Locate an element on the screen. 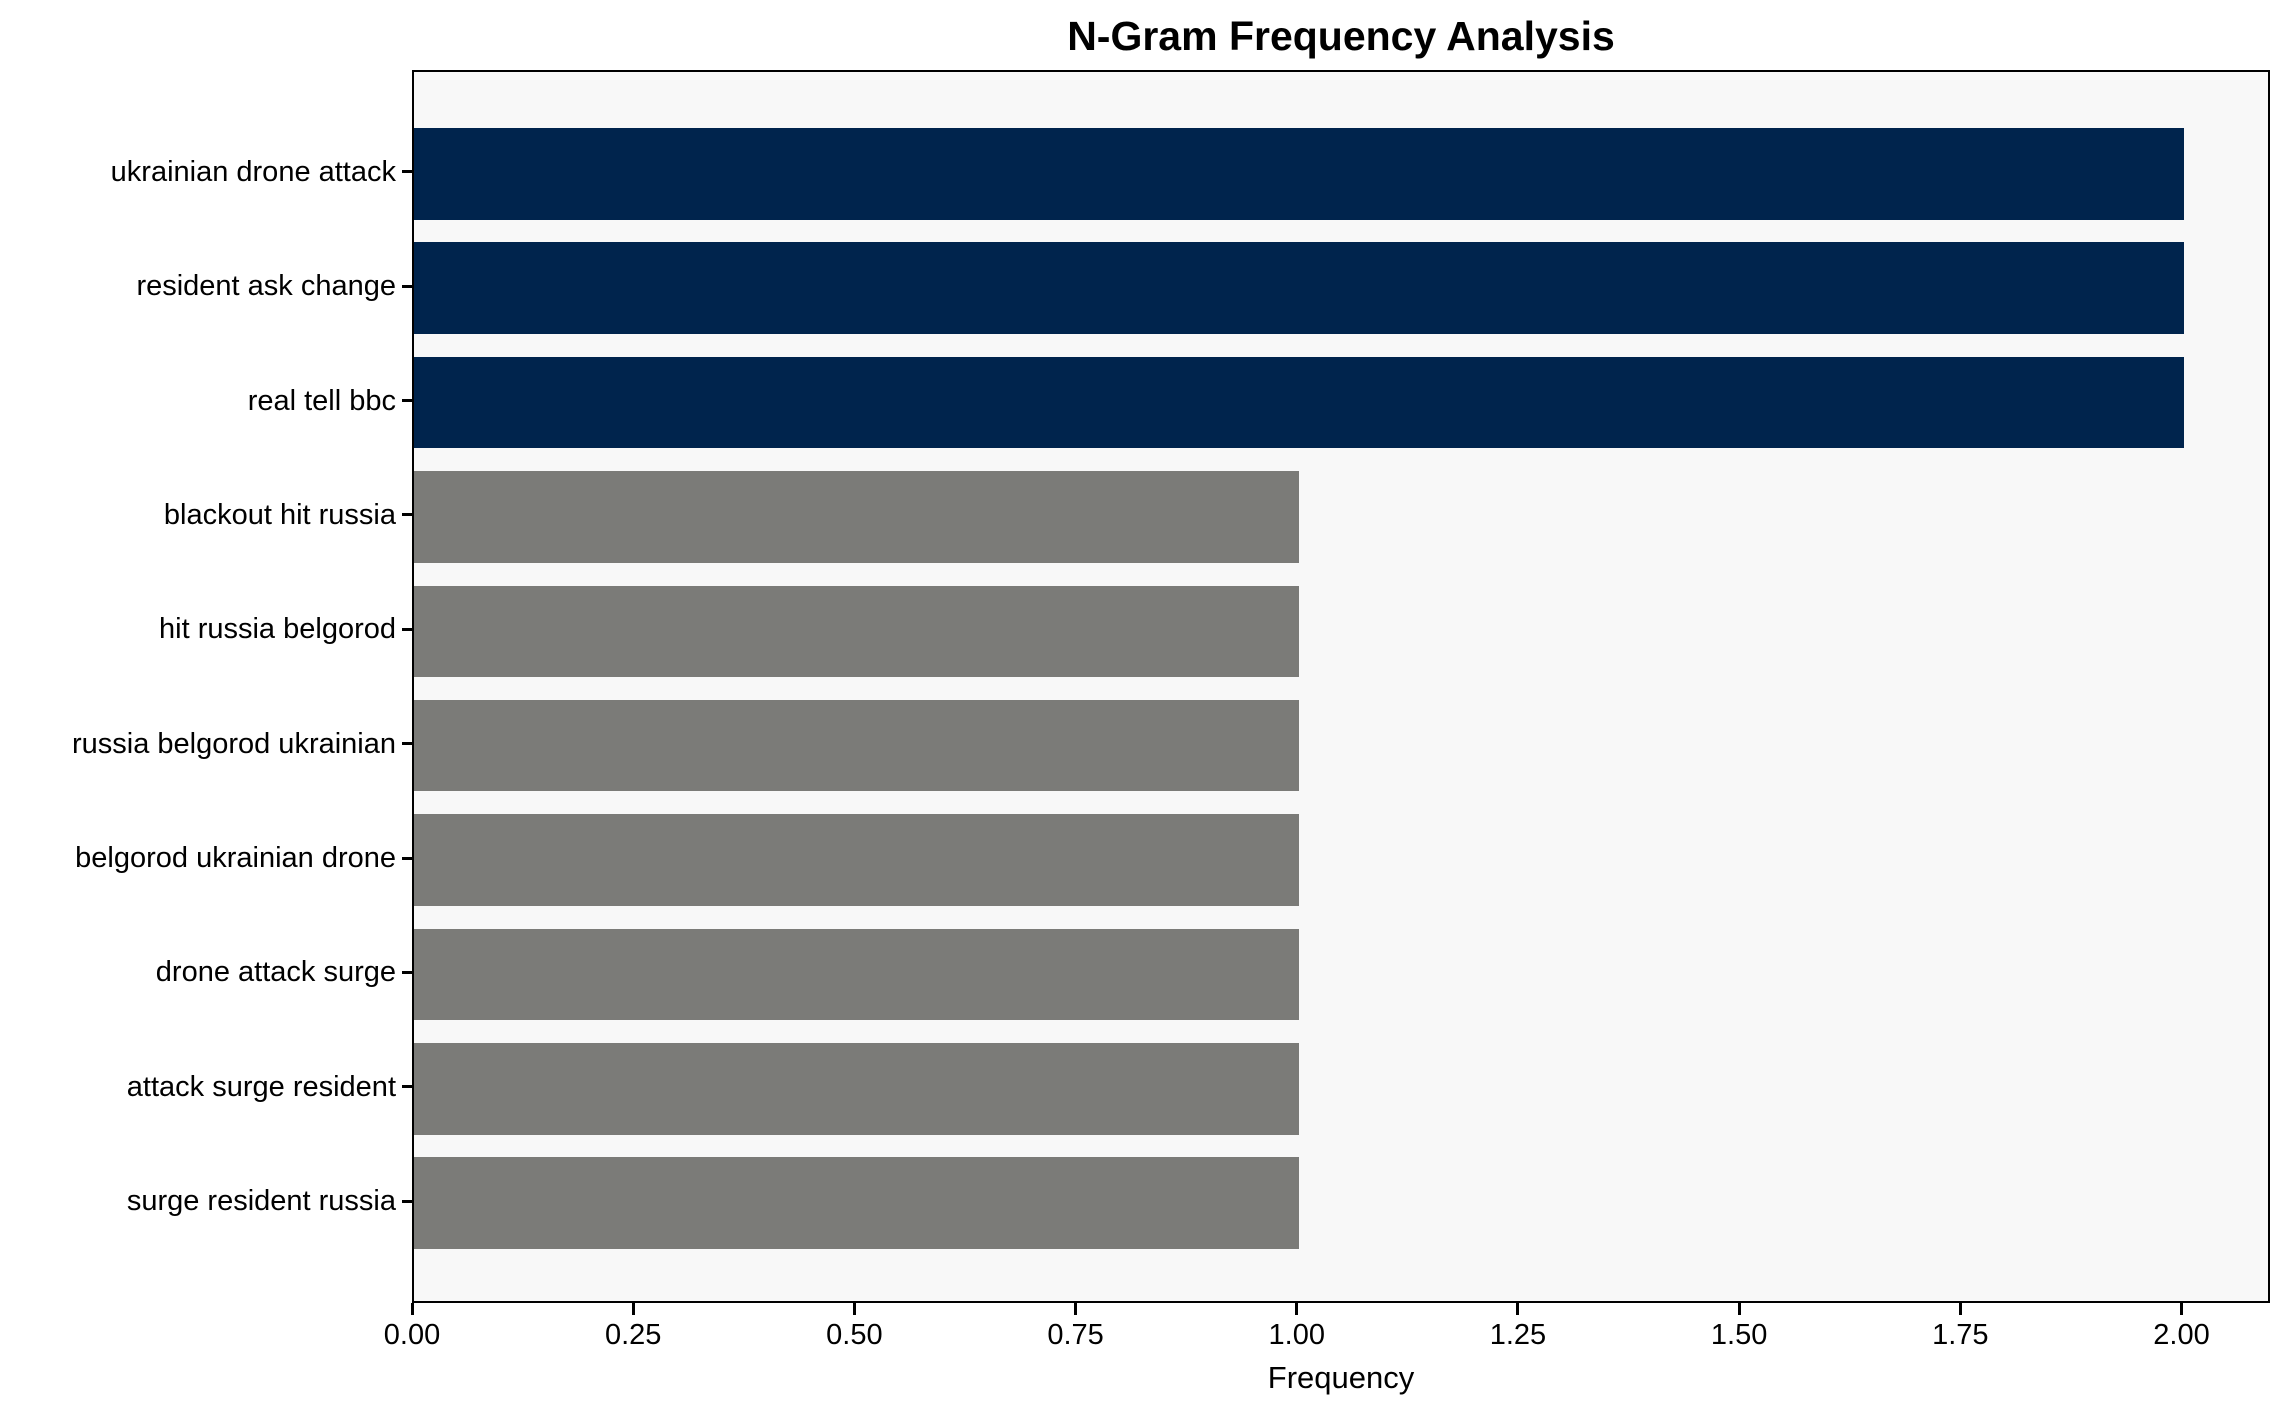 Image resolution: width=2291 pixels, height=1414 pixels. y-tick-label: blackout hit russia is located at coordinates (279, 514).